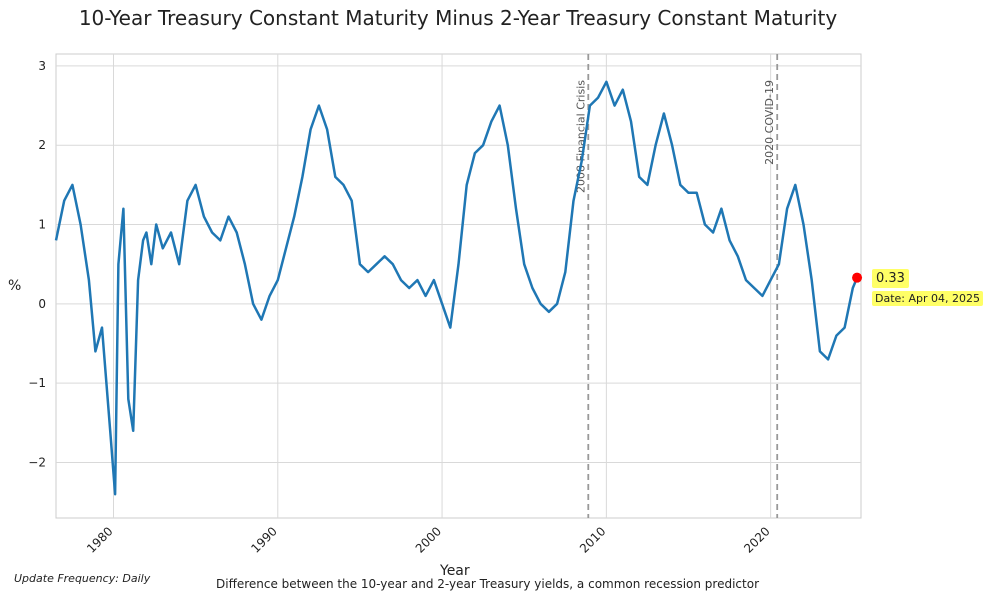 This screenshot has height=602, width=989. I want to click on y-axis-label: %, so click(15, 286).